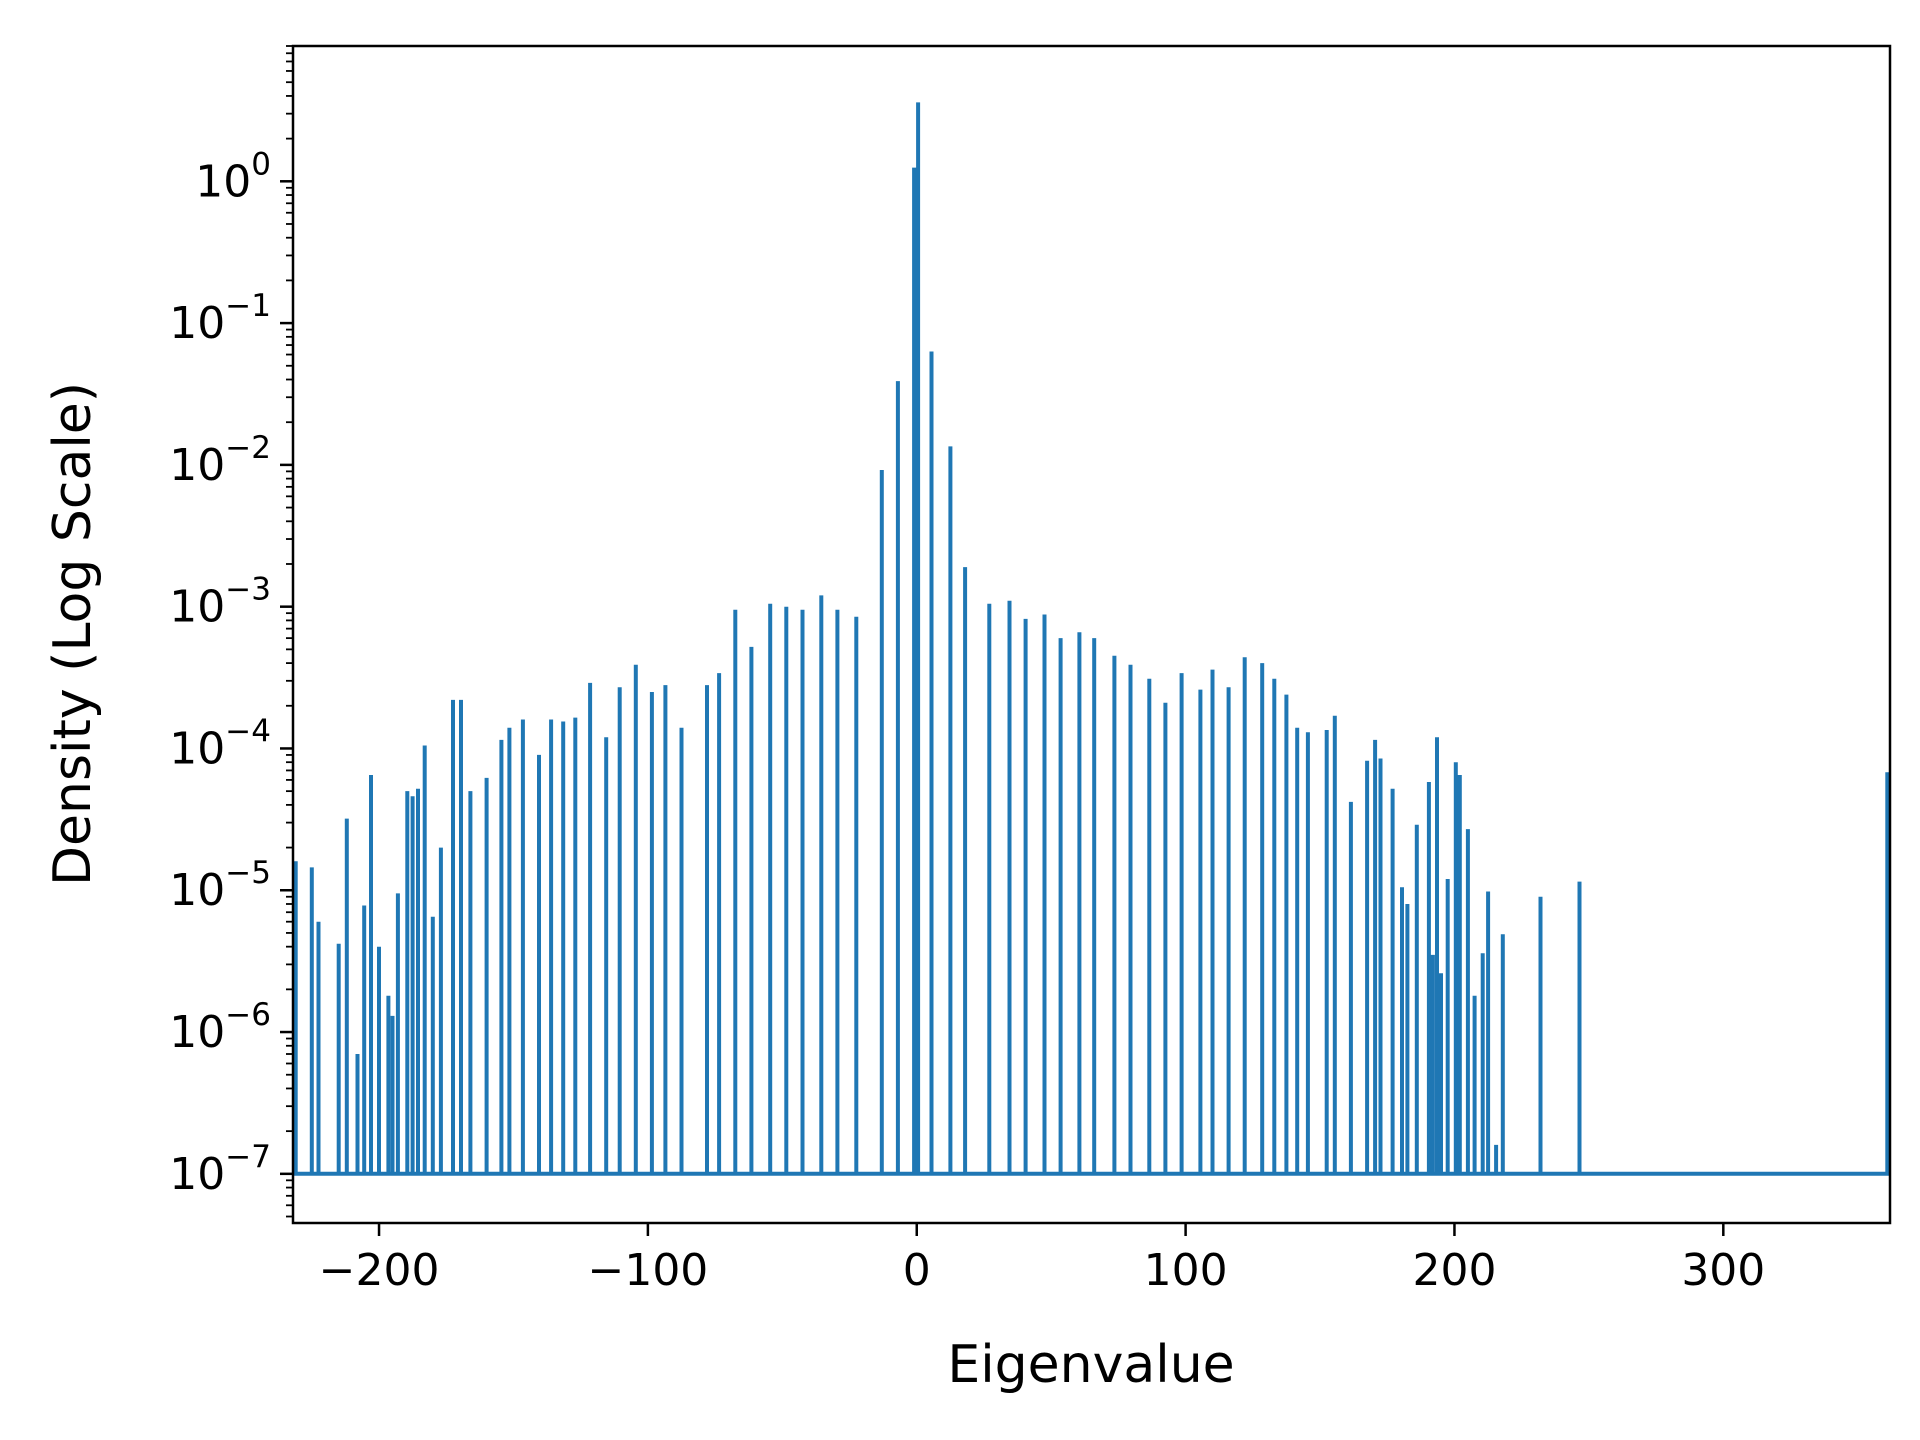  What do you see at coordinates (220, 743) in the screenshot?
I see `y-tick-label: 10⁻⁴` at bounding box center [220, 743].